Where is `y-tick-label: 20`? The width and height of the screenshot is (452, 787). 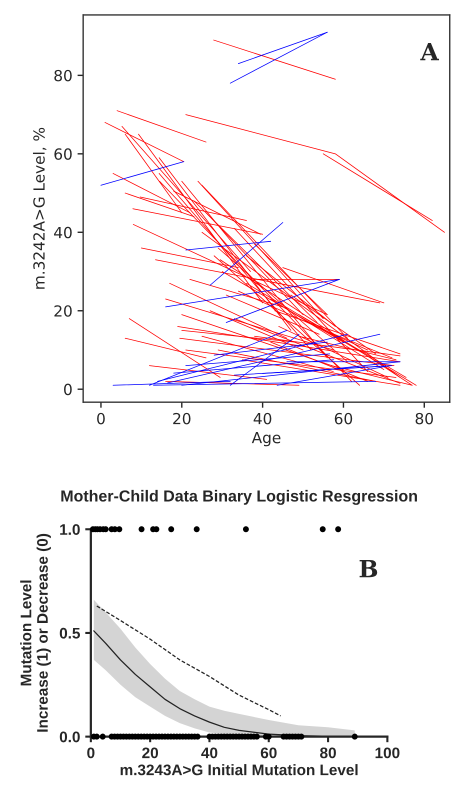 y-tick-label: 20 is located at coordinates (63, 311).